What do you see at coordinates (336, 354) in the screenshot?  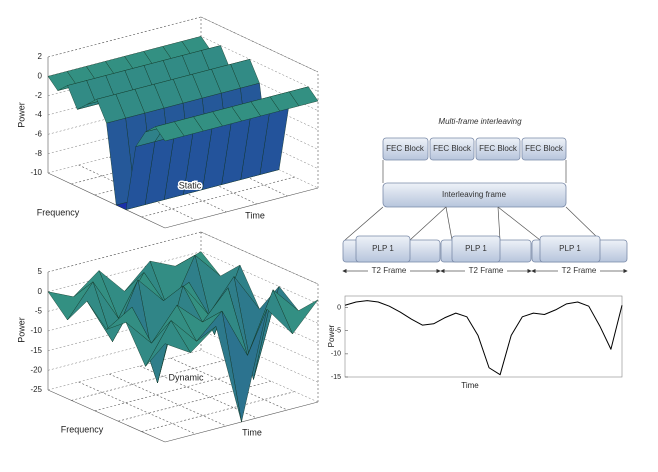 I see `y-tick-label: -10` at bounding box center [336, 354].